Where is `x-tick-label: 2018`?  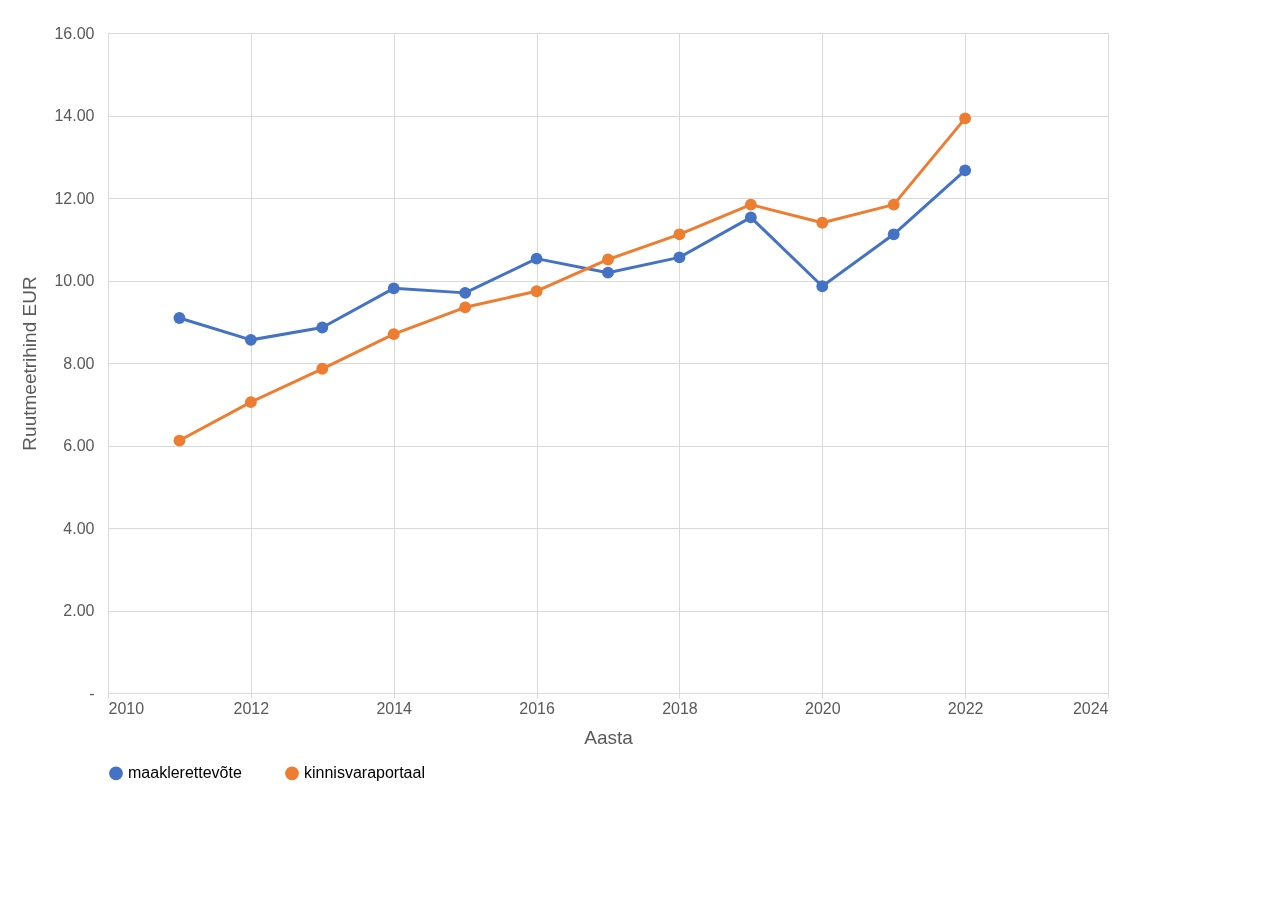 x-tick-label: 2018 is located at coordinates (680, 708).